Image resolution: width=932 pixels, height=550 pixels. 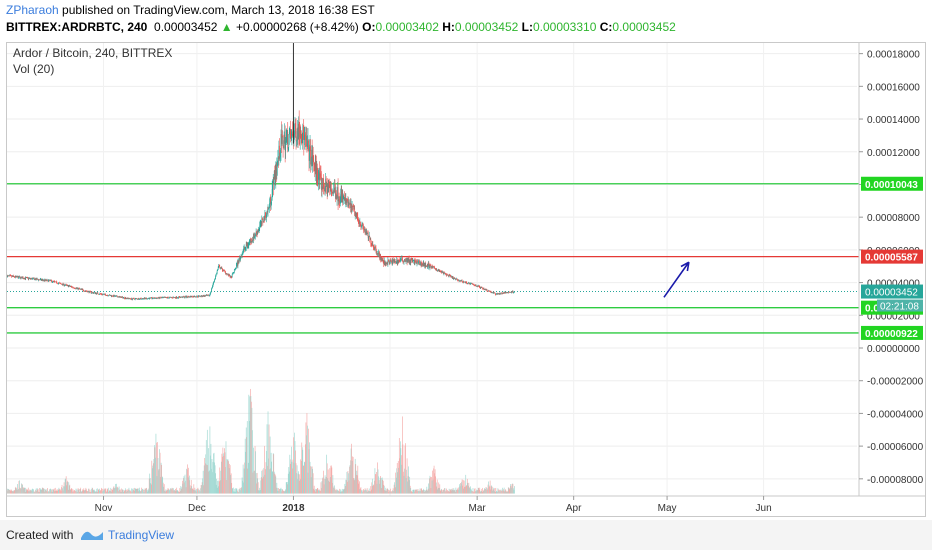 What do you see at coordinates (141, 535) in the screenshot?
I see `tradingview-brand-link: TradingView` at bounding box center [141, 535].